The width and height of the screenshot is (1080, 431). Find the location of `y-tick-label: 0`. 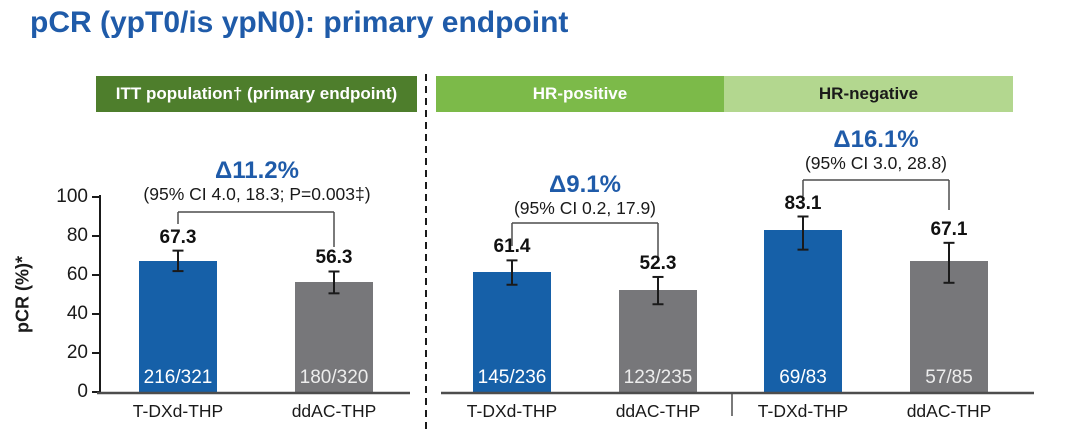

y-tick-label: 0 is located at coordinates (82, 391).